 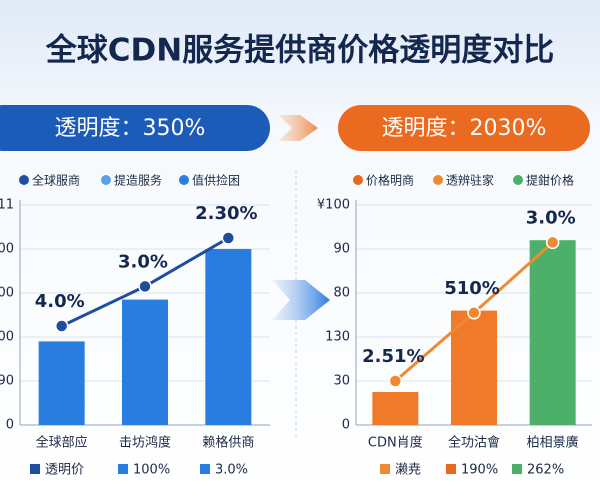 I want to click on annotation: 2.51%, so click(x=393, y=356).